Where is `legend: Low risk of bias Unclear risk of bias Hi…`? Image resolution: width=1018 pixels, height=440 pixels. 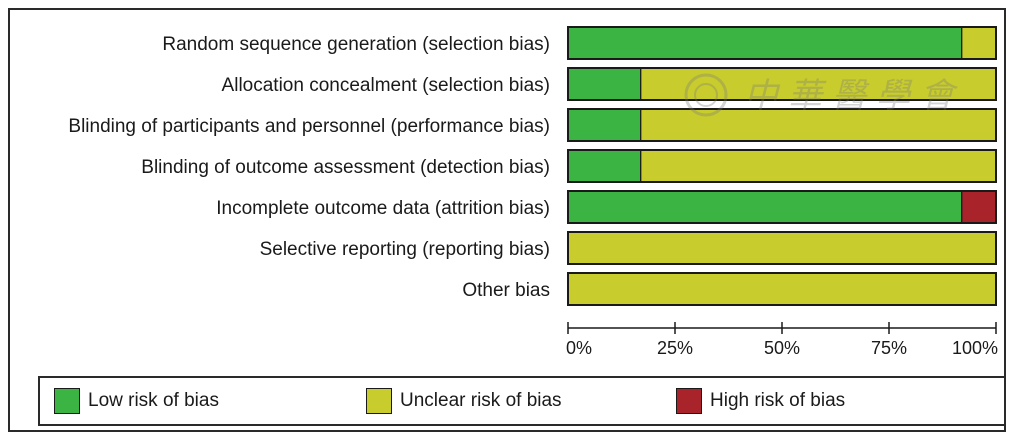 legend: Low risk of bias Unclear risk of bias Hi… is located at coordinates (522, 401).